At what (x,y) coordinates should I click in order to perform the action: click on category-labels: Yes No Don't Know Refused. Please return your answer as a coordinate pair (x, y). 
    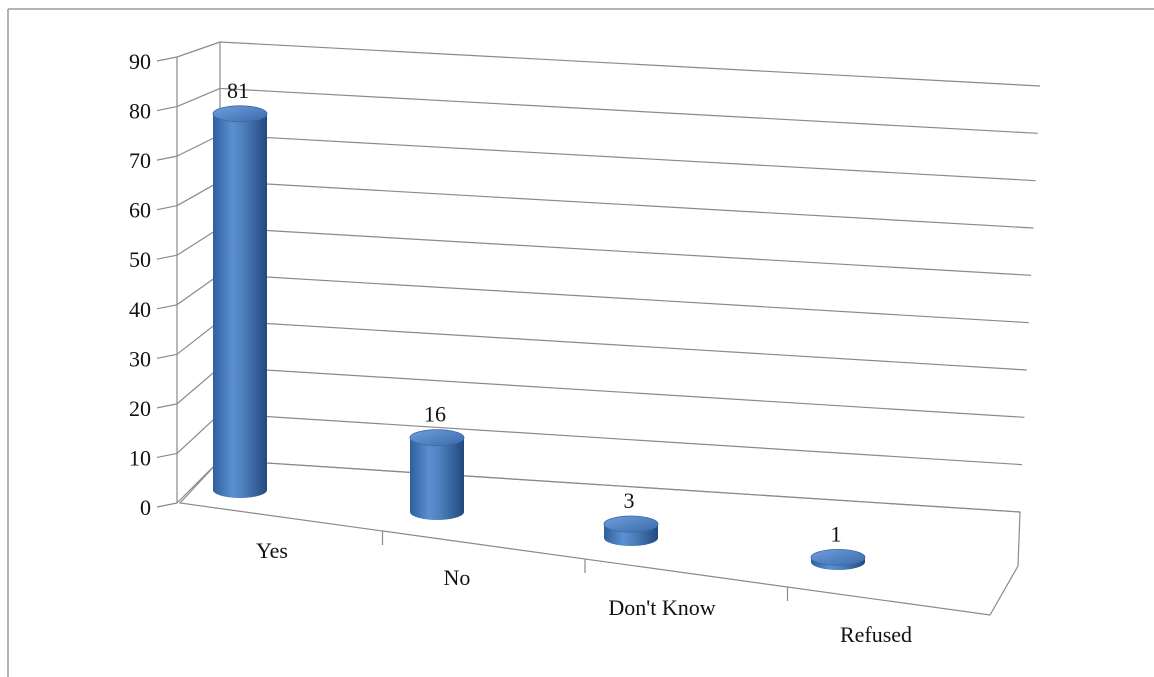
    Looking at the image, I should click on (584, 592).